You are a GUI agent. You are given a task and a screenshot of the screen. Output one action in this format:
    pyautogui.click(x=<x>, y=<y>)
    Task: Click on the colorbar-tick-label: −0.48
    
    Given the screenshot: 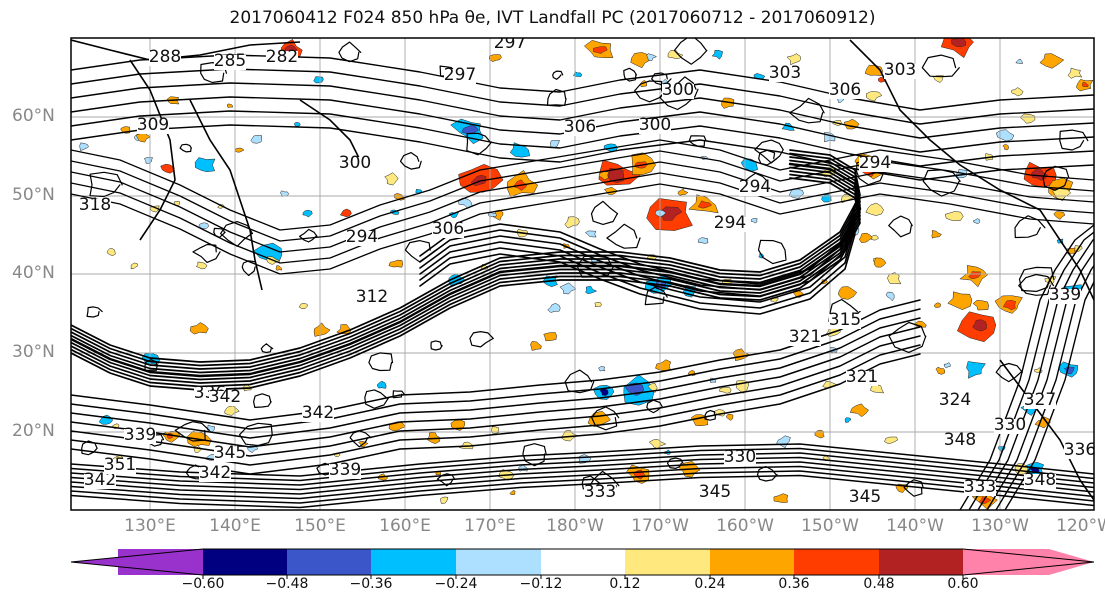 What is the action you would take?
    pyautogui.click(x=287, y=584)
    